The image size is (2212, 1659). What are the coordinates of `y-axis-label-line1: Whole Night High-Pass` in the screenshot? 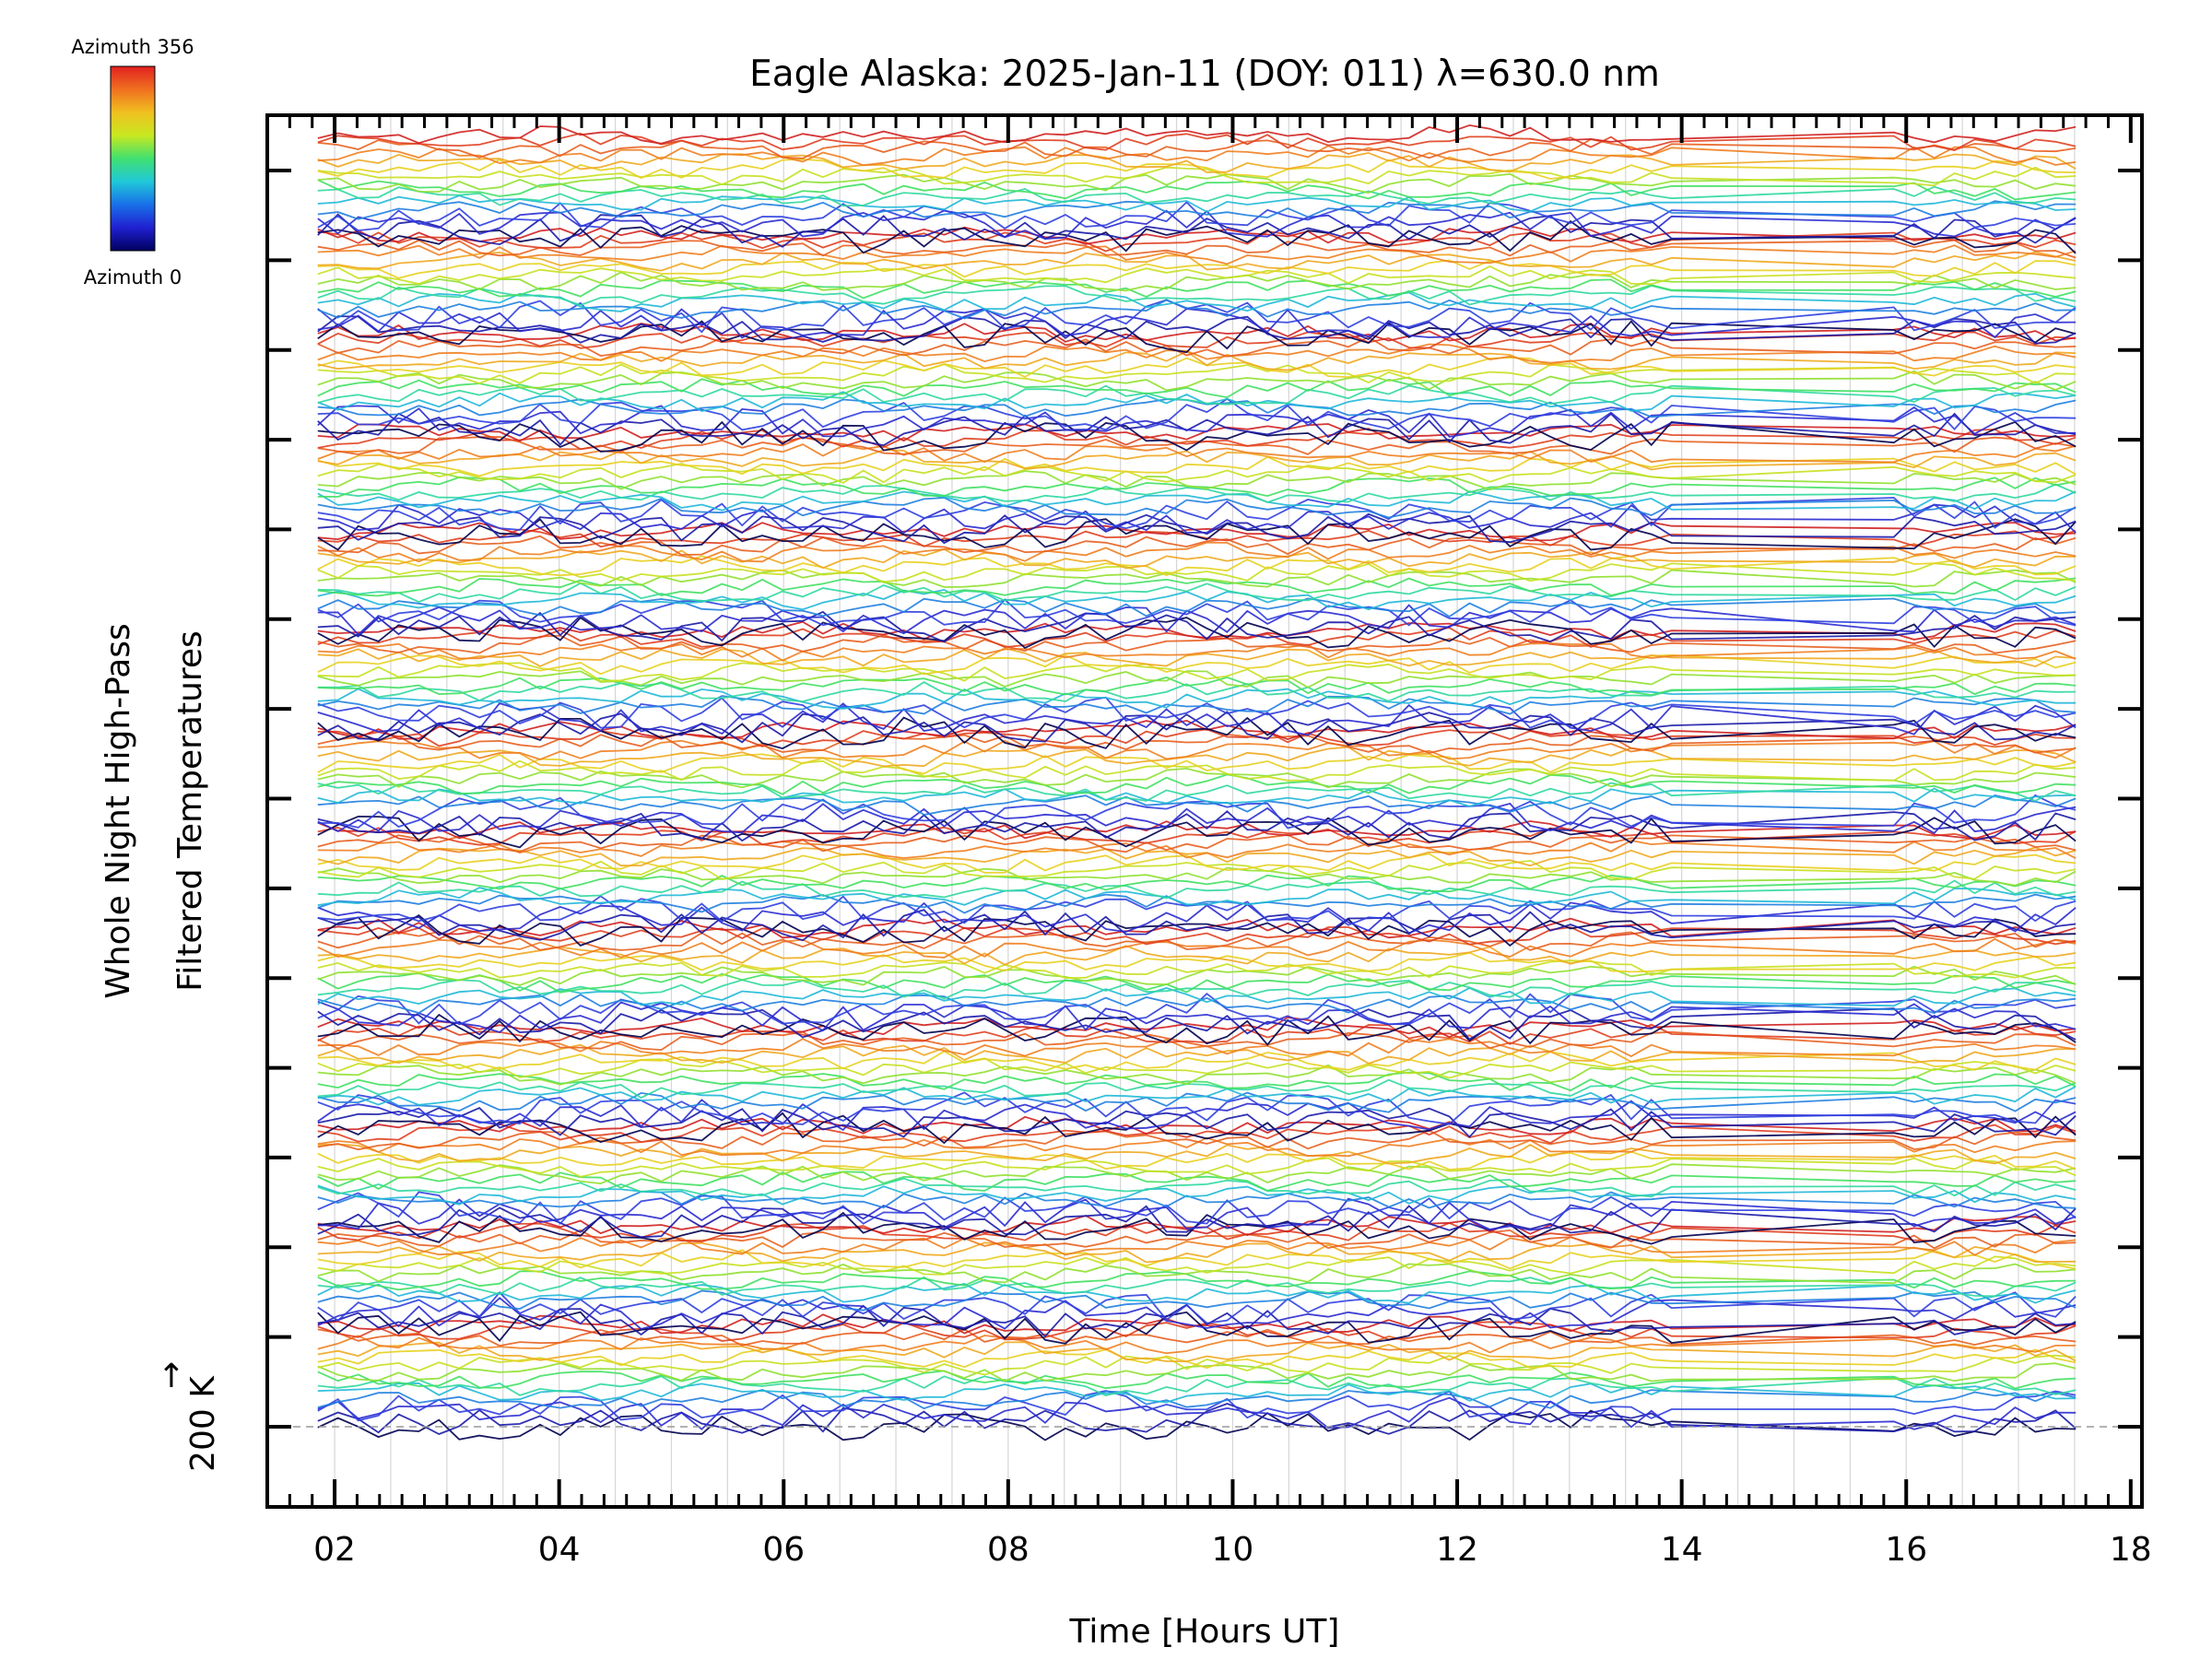 It's located at (118, 811).